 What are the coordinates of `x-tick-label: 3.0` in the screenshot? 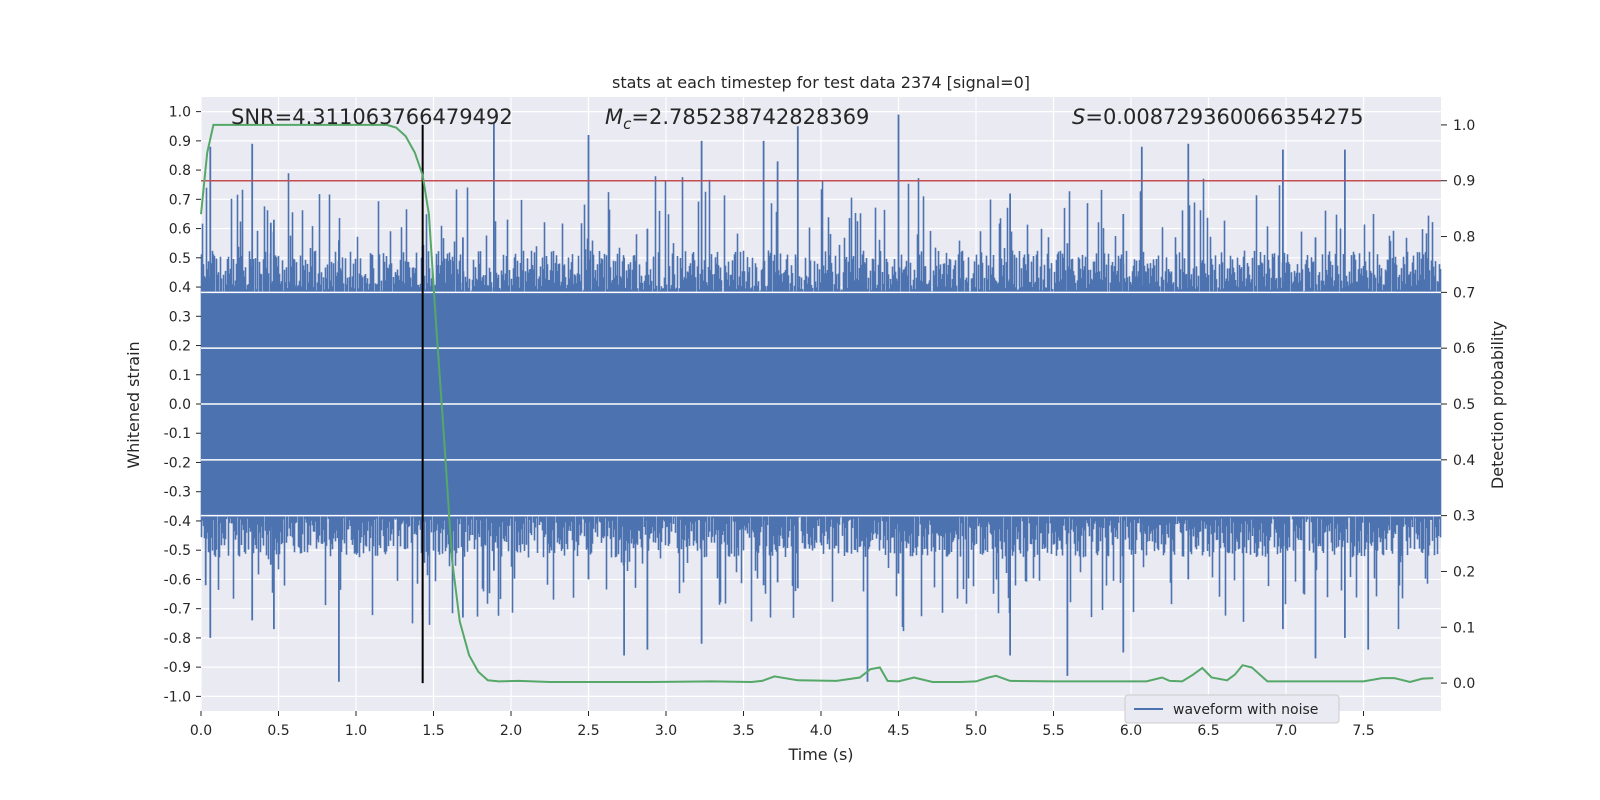 It's located at (666, 731).